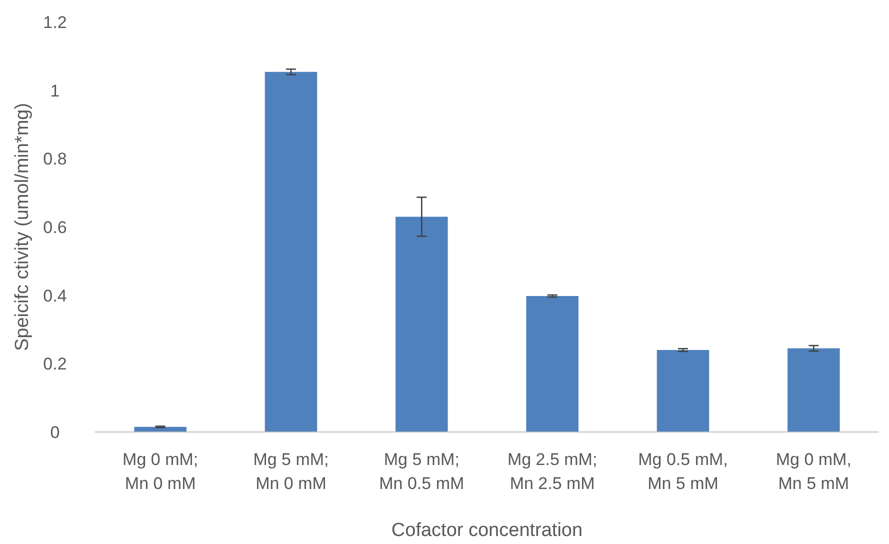 Image resolution: width=889 pixels, height=544 pixels. Describe the element at coordinates (487, 530) in the screenshot. I see `x-axis-title: Cofactor concentration` at that location.